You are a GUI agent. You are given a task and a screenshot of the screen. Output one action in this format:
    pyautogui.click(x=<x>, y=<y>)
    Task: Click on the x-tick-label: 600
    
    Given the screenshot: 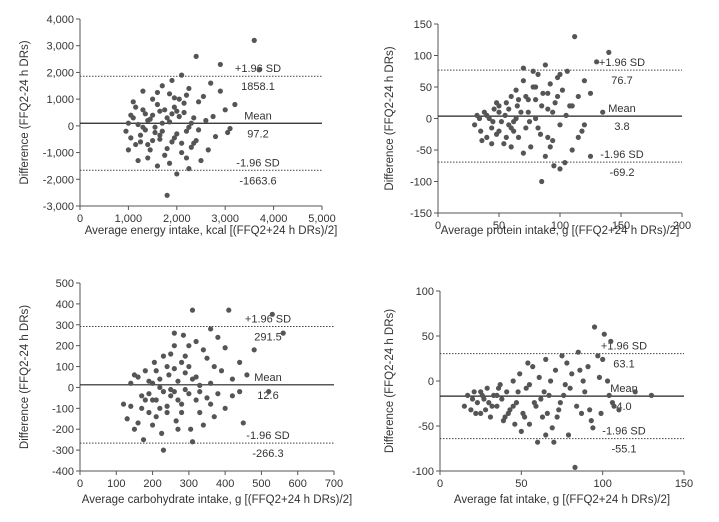 What is the action you would take?
    pyautogui.click(x=298, y=484)
    